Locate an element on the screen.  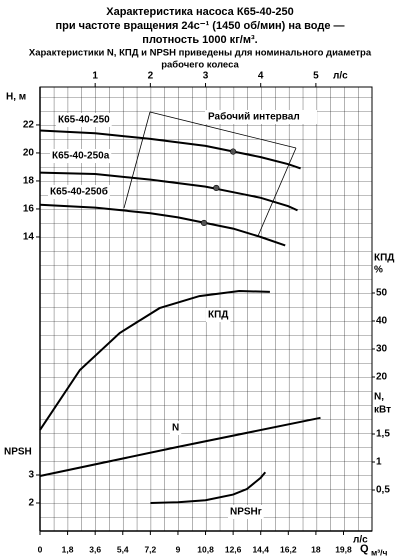
y-tick-label: 14 is located at coordinates (29, 237).